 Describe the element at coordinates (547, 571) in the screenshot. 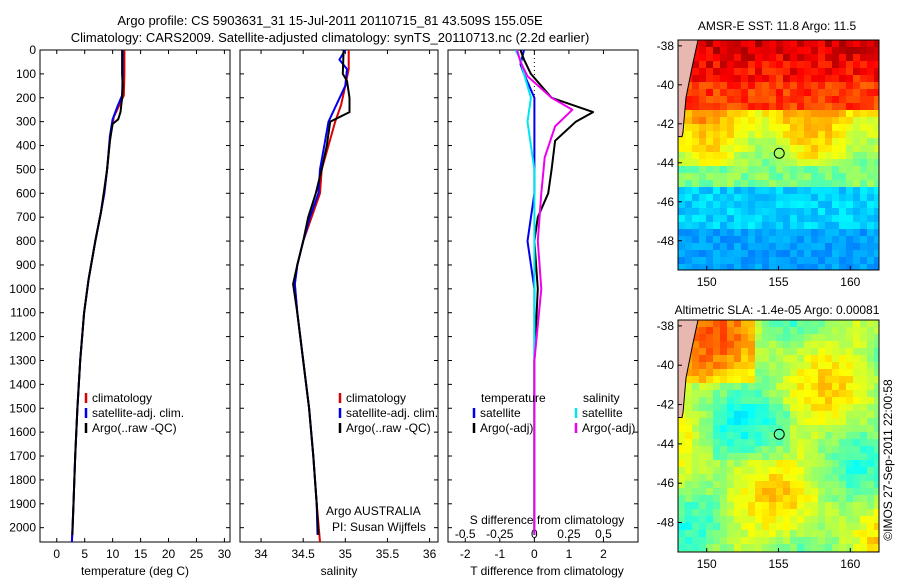

I see `difference-xlabel-bottom: T difference from climatology` at that location.